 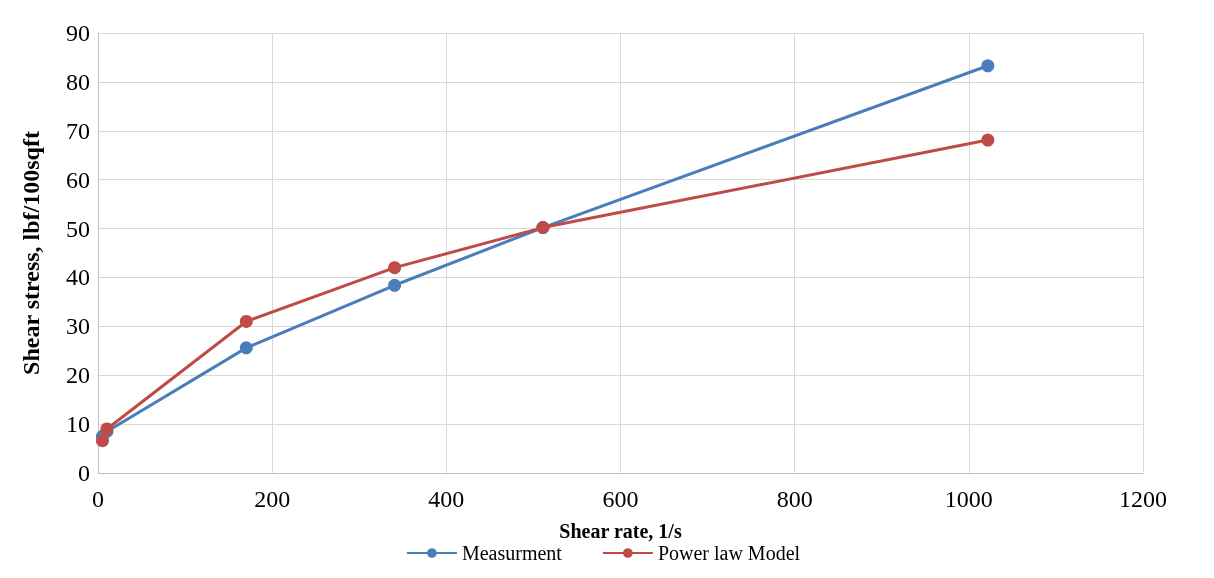 I want to click on legend-label: Power law Model, so click(x=729, y=553).